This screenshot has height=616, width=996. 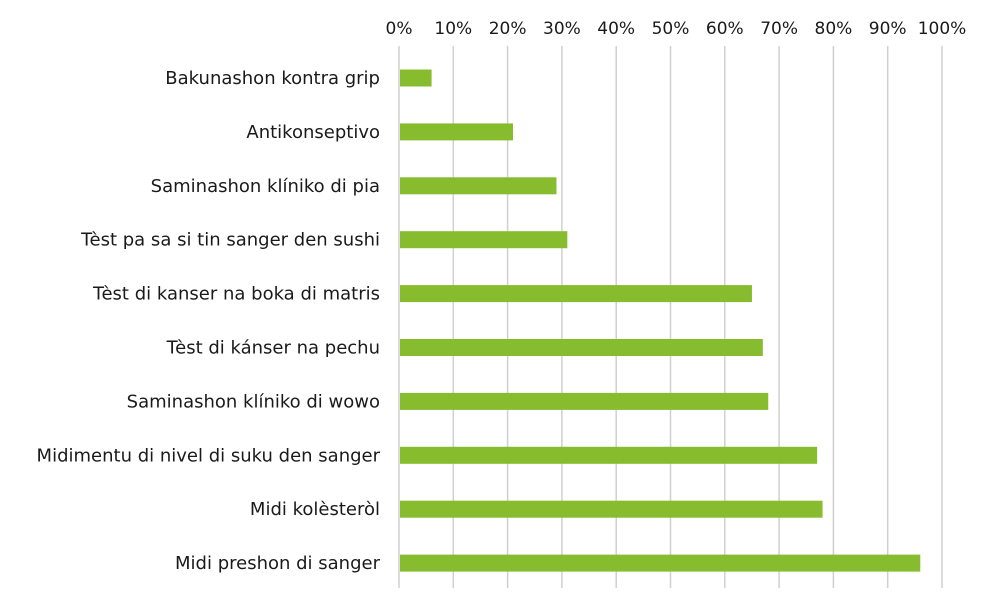 What do you see at coordinates (779, 29) in the screenshot?
I see `x-tick-label: 70%` at bounding box center [779, 29].